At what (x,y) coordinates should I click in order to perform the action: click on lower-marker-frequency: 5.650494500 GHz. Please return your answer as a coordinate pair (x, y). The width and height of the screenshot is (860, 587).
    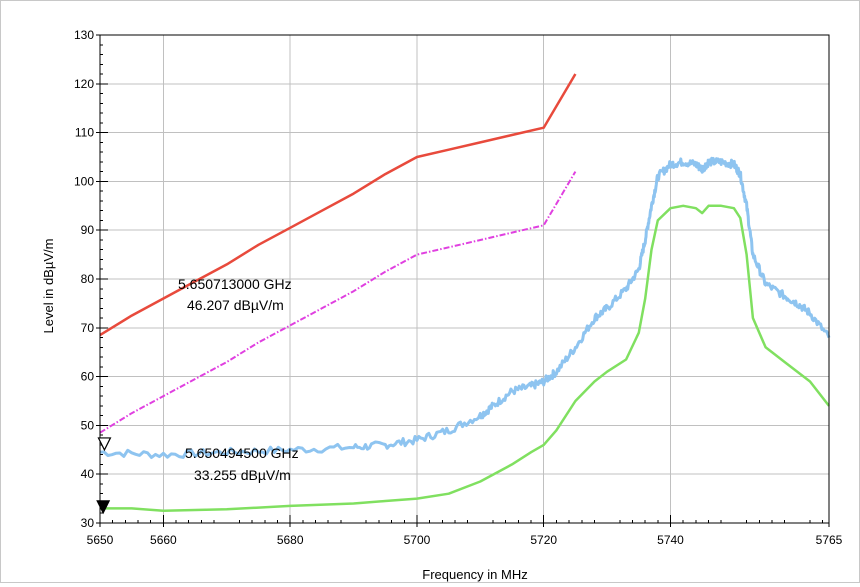
    Looking at the image, I should click on (242, 453).